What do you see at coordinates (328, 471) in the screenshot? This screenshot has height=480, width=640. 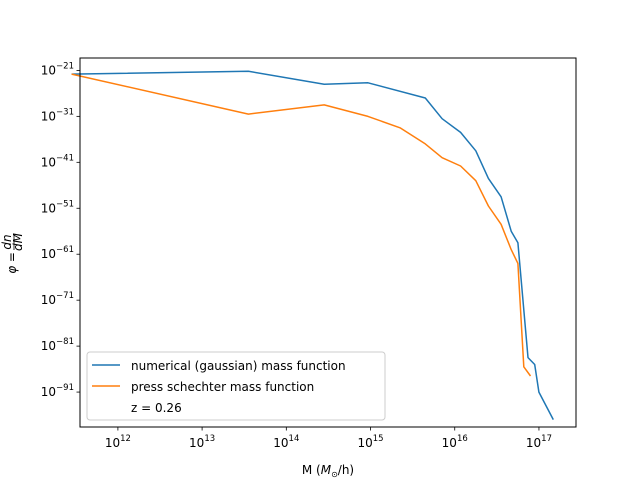 I see `x-axis-label: M (M⊙/h)` at bounding box center [328, 471].